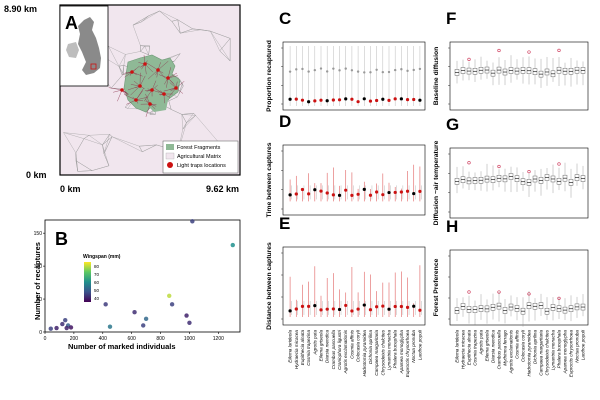  What do you see at coordinates (395, 349) in the screenshot?
I see `species-label-ce: Phalera bucephala` at bounding box center [395, 349].